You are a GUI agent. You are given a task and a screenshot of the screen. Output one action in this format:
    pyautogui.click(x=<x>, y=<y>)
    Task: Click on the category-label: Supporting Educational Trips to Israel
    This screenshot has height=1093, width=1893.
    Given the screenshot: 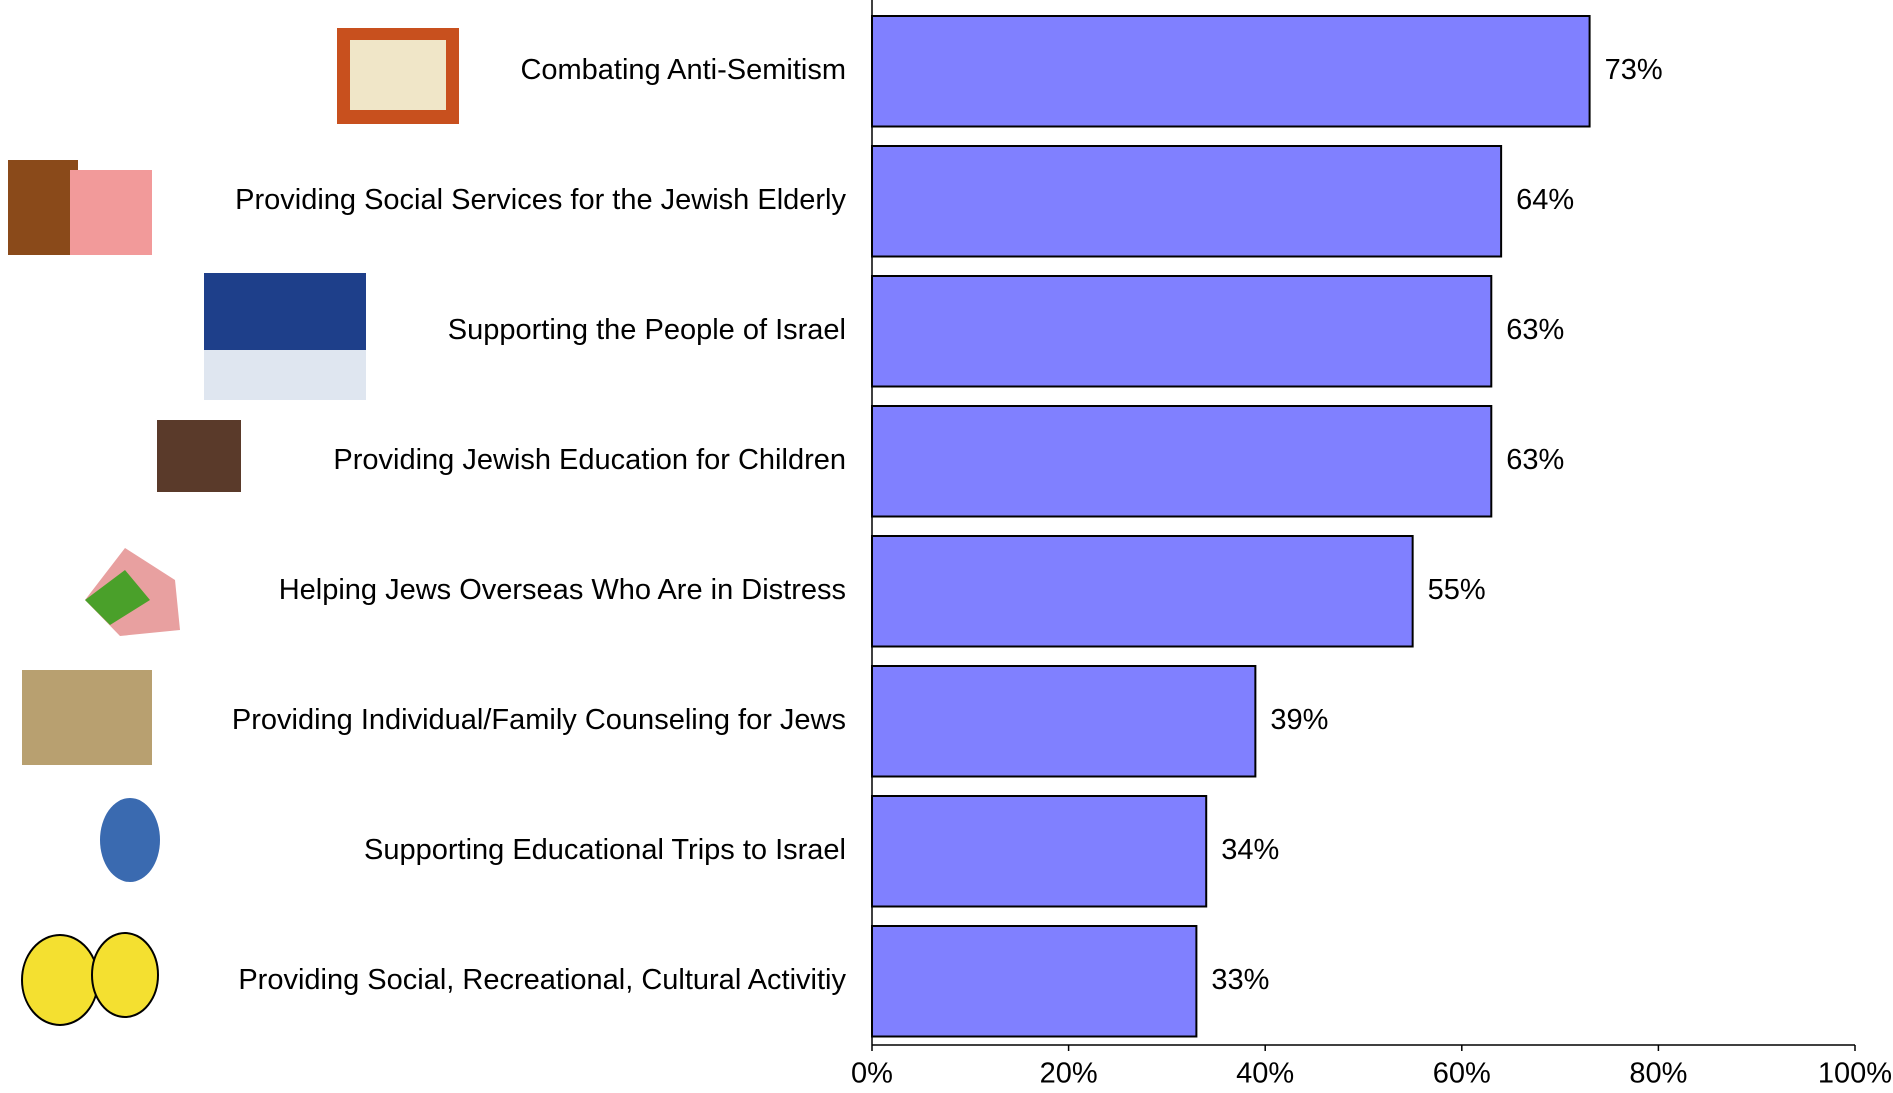 What is the action you would take?
    pyautogui.click(x=605, y=850)
    